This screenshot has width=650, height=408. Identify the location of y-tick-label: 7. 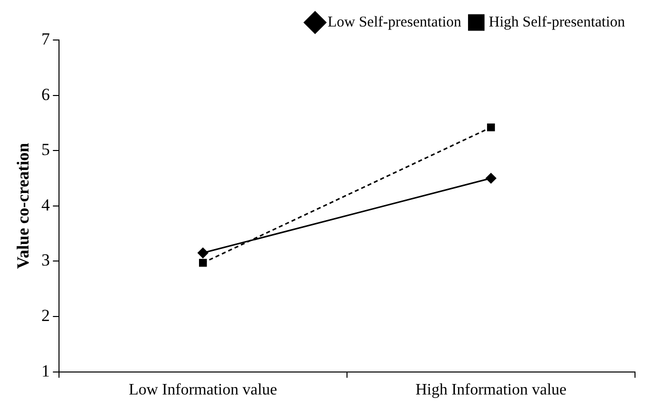
(45, 38).